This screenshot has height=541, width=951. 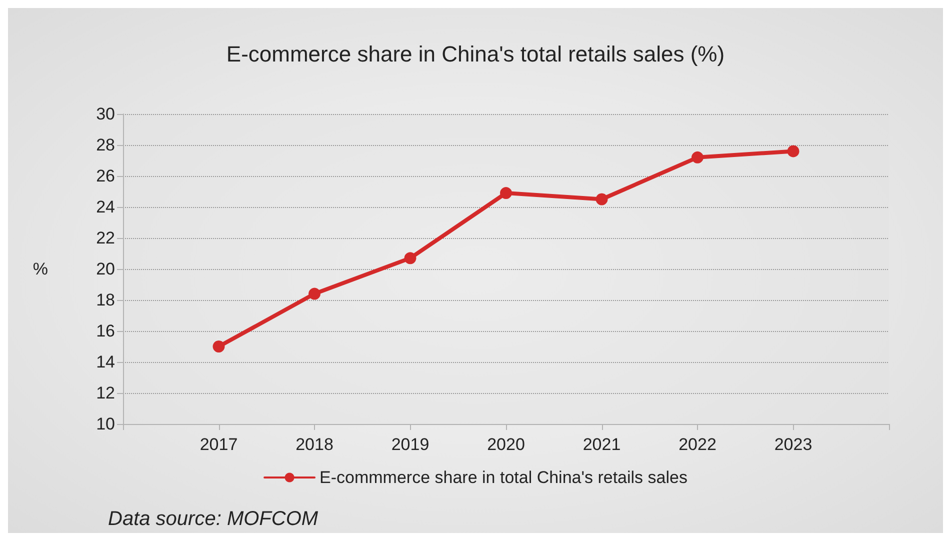 I want to click on x-tick-label: 2023, so click(x=793, y=444).